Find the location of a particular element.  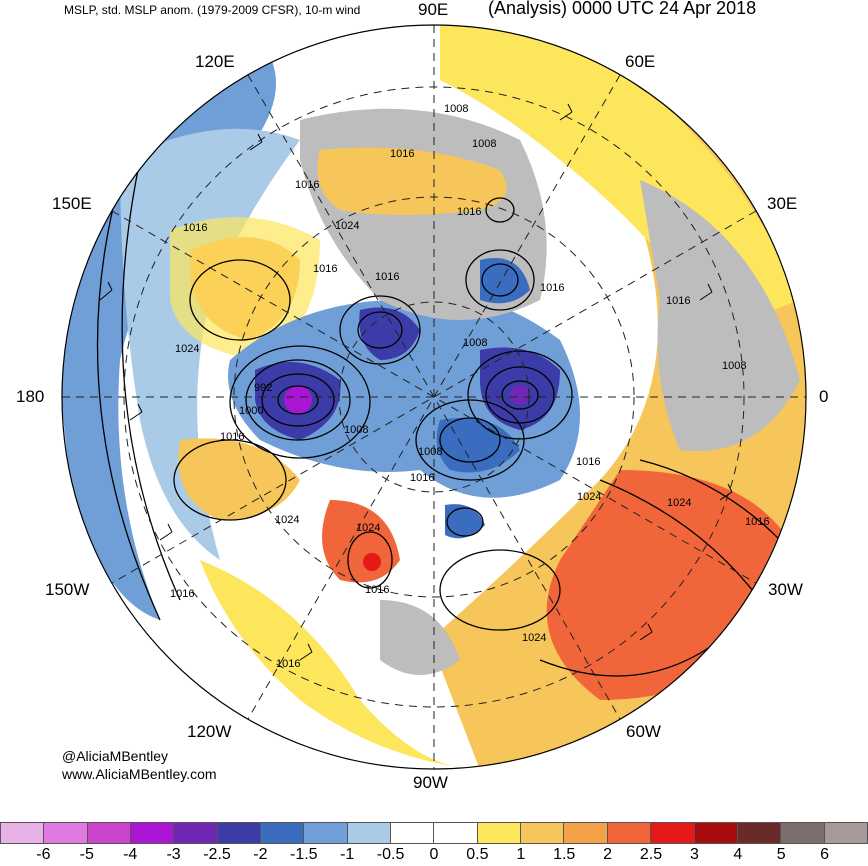

lon-label-120w: 120W is located at coordinates (209, 731).